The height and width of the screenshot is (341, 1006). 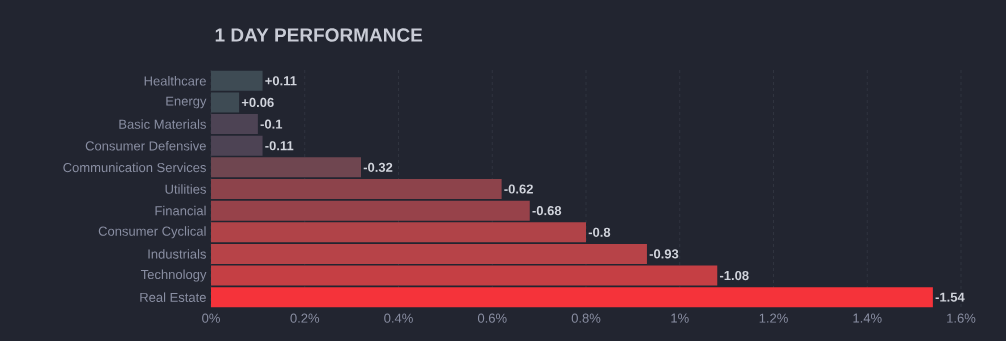 What do you see at coordinates (186, 102) in the screenshot?
I see `y-tick-label: Energy` at bounding box center [186, 102].